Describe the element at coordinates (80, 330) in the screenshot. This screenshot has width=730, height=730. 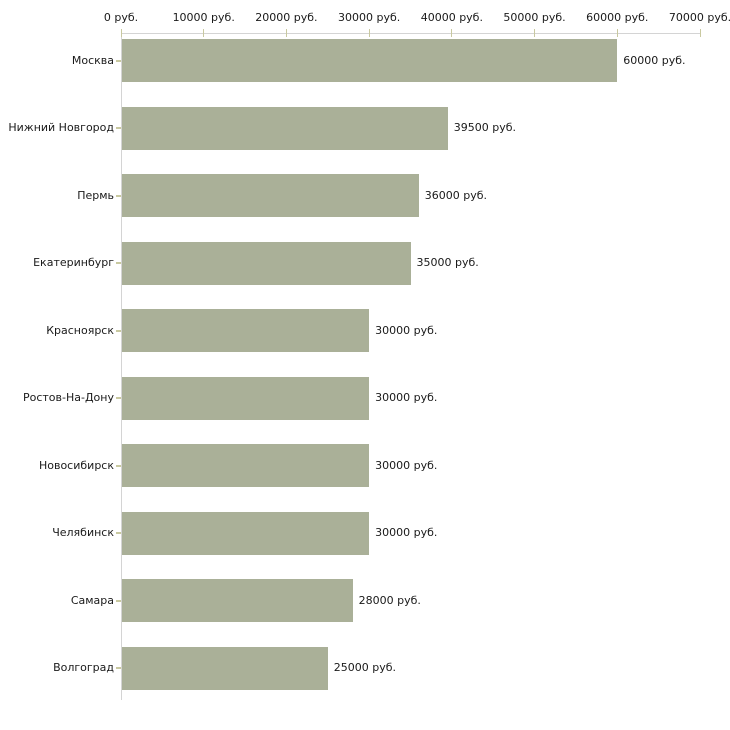
I see `category-label: Красноярск` at that location.